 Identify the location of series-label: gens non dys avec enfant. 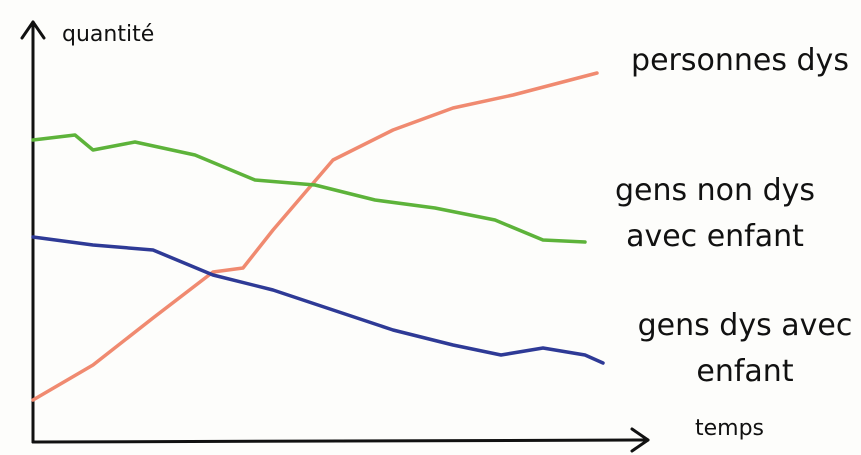
(715, 213).